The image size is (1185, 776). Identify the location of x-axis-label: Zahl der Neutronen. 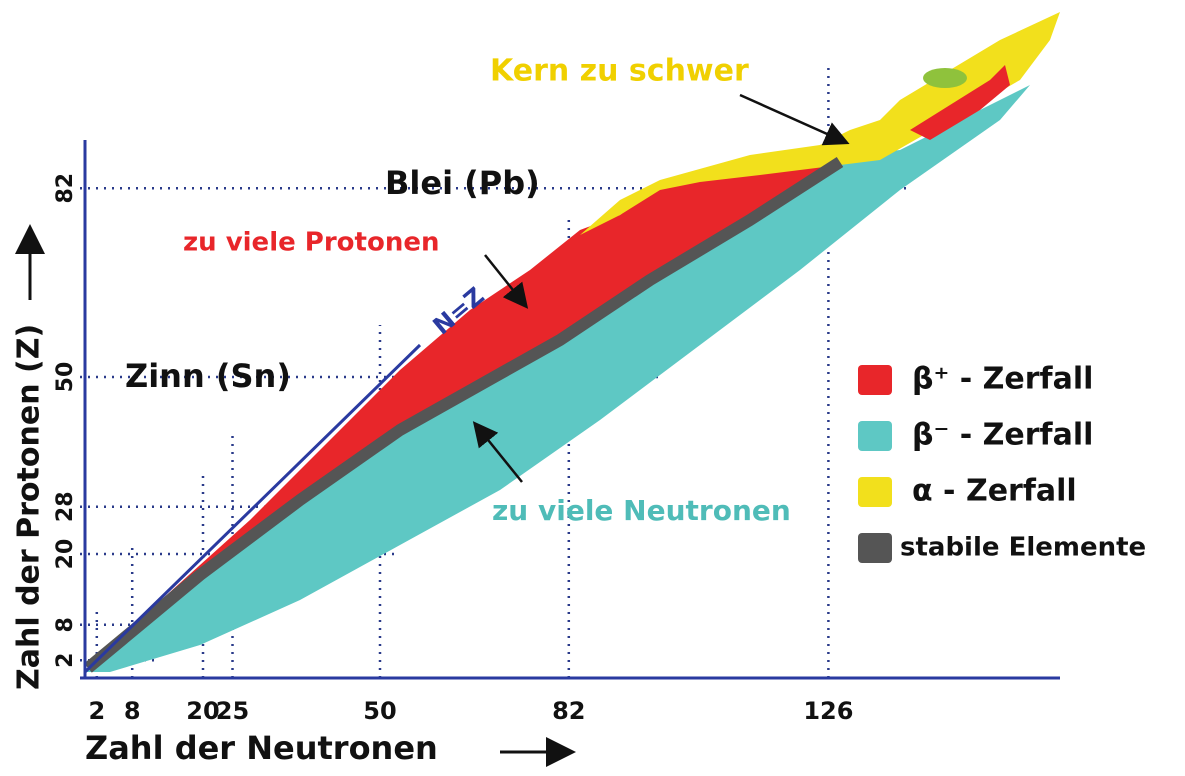
(261, 748).